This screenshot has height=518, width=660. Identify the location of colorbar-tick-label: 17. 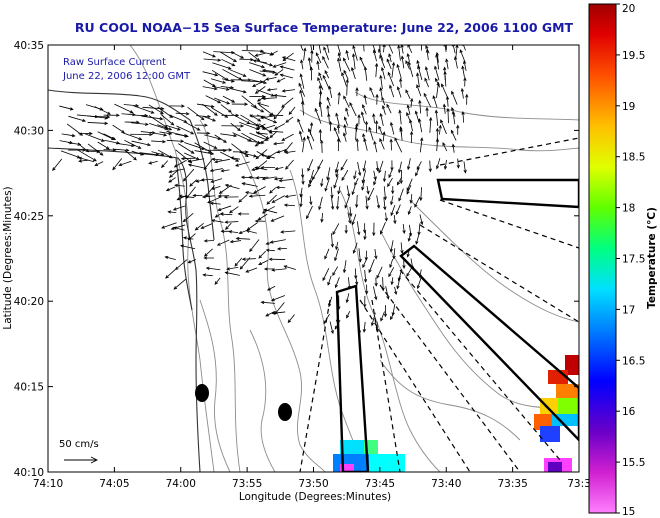
(628, 310).